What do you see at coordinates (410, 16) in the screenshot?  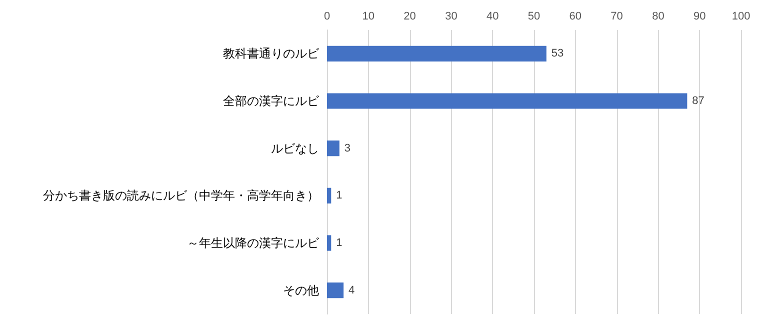 I see `x-tick-label: 20` at bounding box center [410, 16].